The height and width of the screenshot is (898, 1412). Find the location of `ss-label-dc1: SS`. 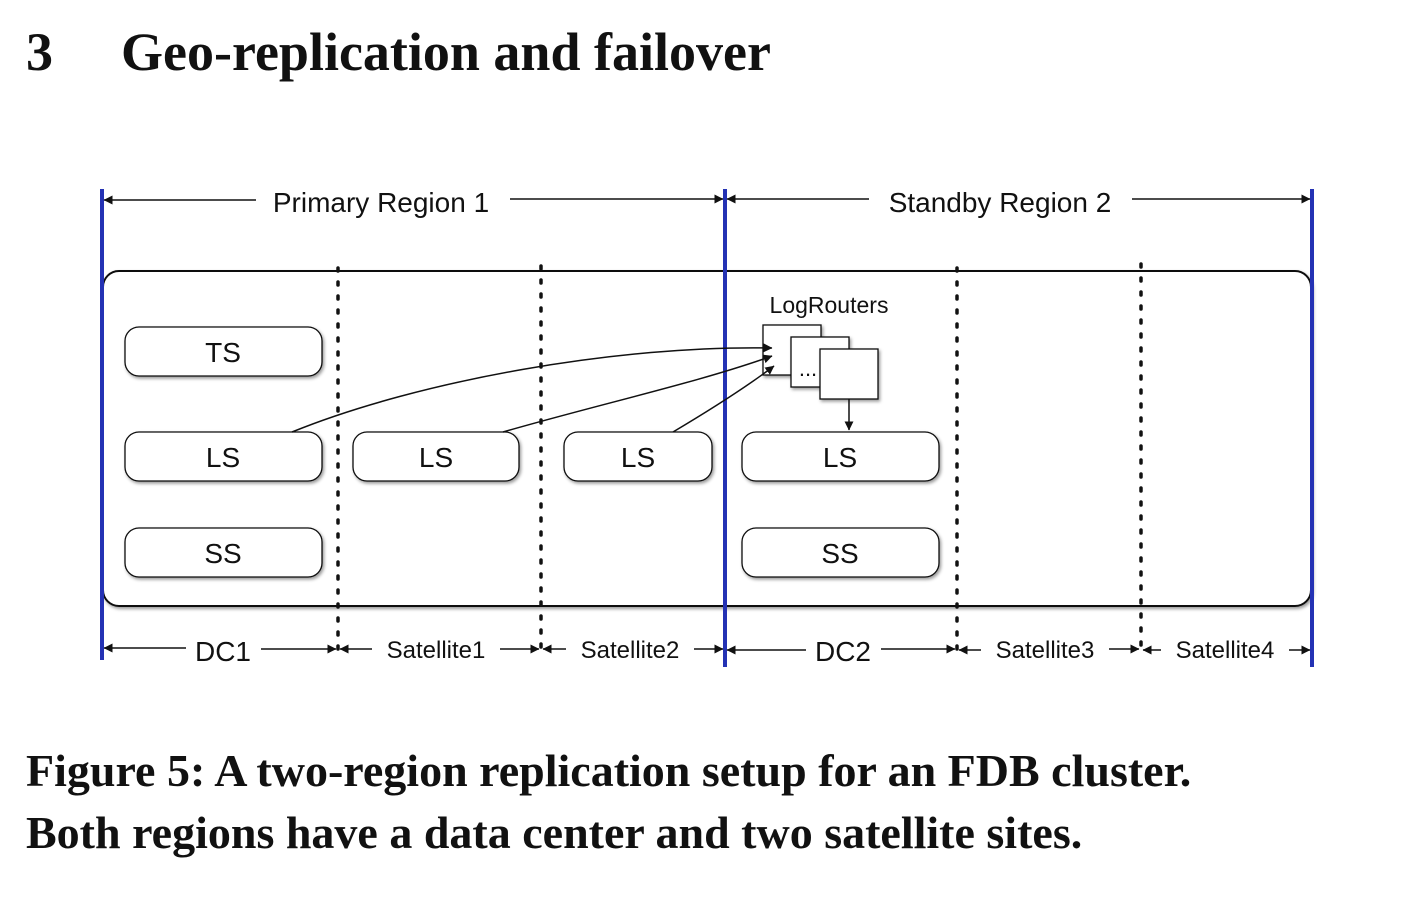

ss-label-dc1: SS is located at coordinates (222, 553).